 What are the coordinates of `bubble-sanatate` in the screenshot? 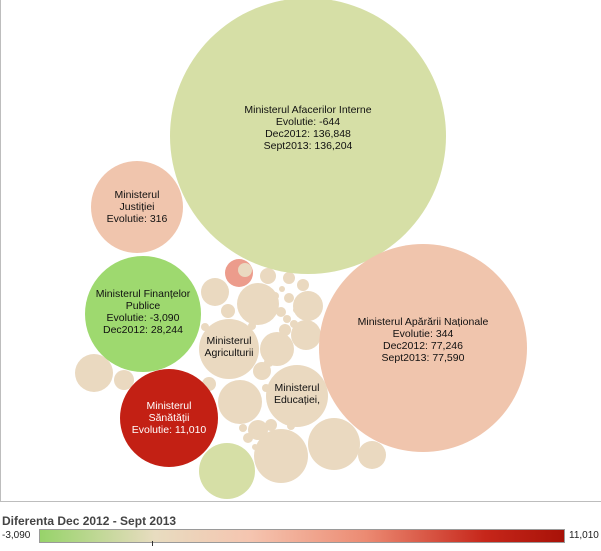 It's located at (169, 418).